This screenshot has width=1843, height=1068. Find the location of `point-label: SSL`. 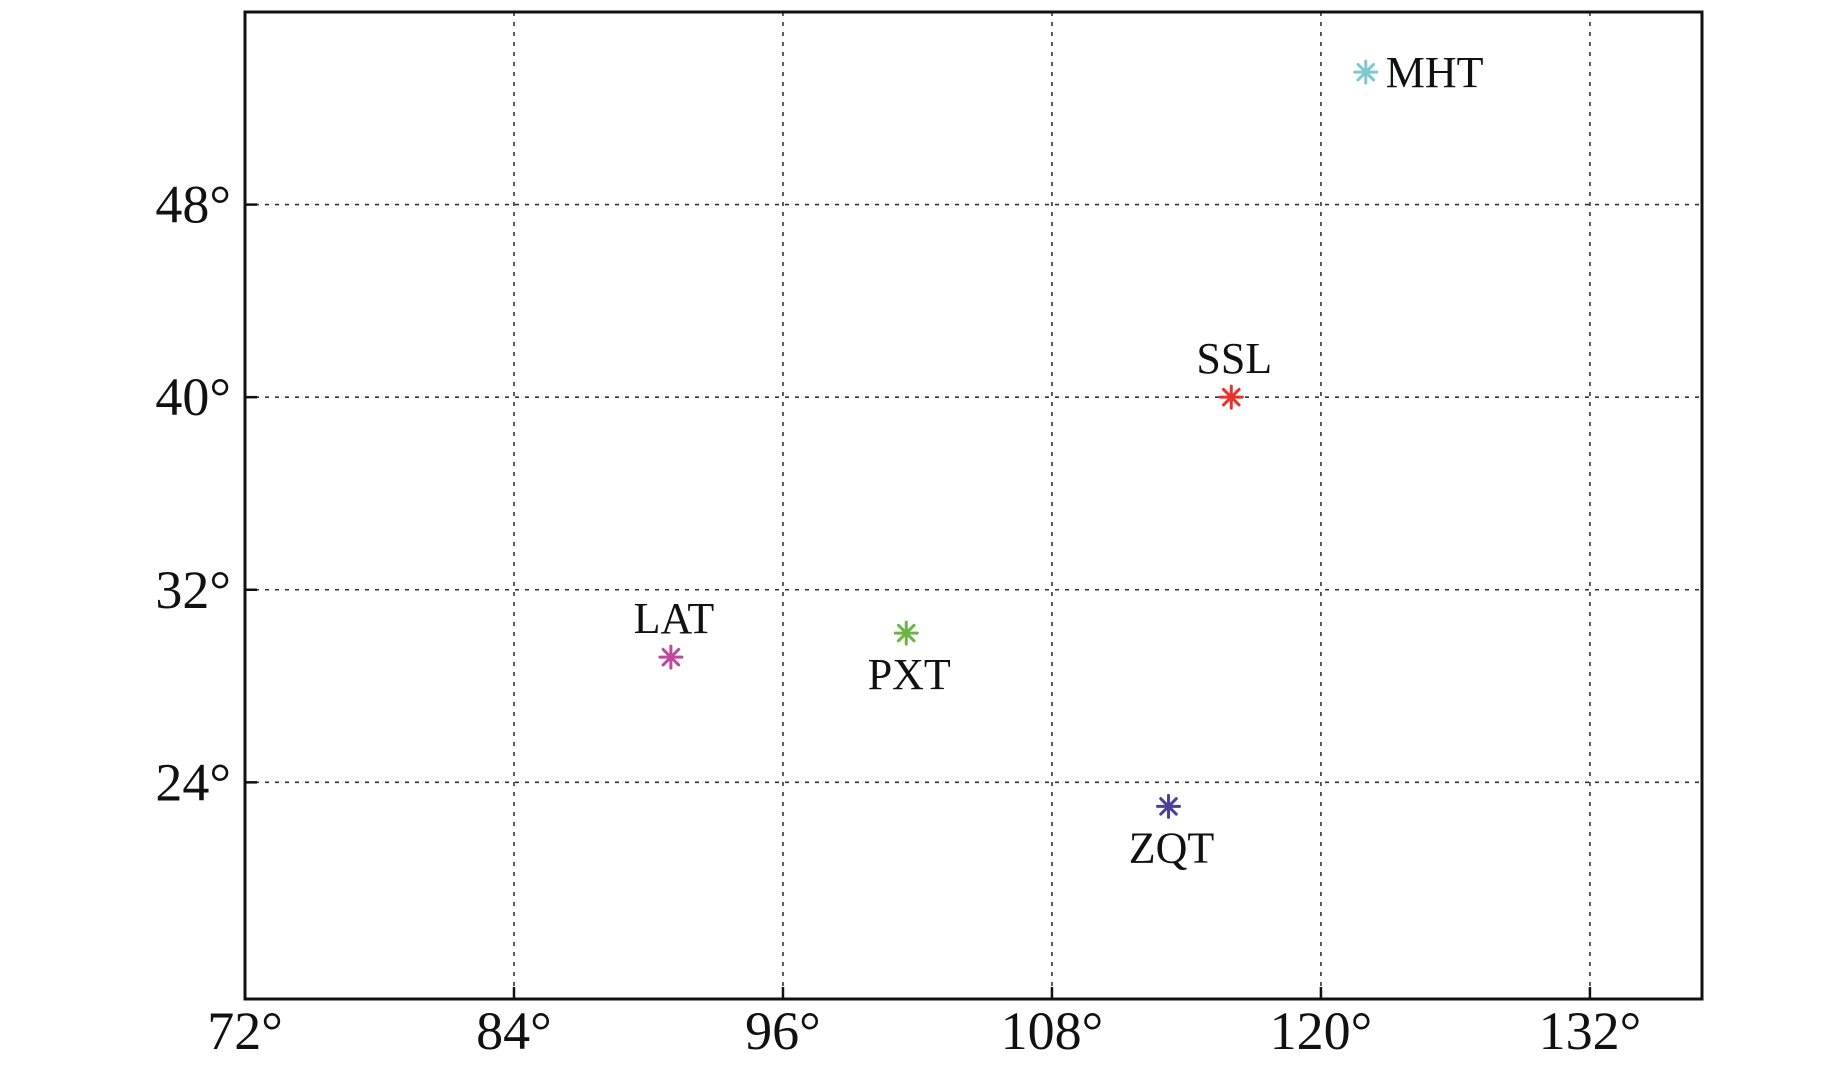

point-label: SSL is located at coordinates (1234, 358).